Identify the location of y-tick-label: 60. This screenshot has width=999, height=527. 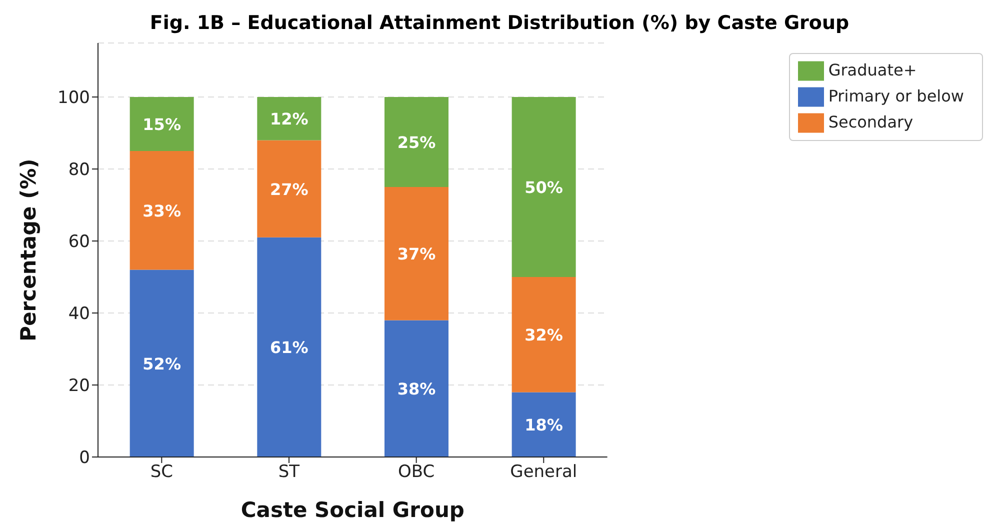
(79, 242).